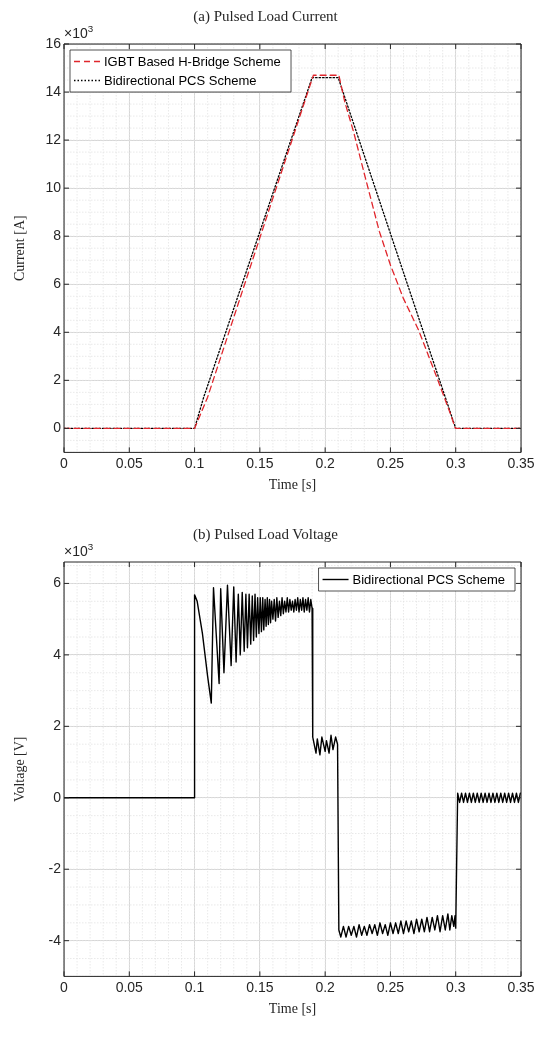 The width and height of the screenshot is (547, 1038). Describe the element at coordinates (20, 769) in the screenshot. I see `y-axis-title: Voltage [V]` at that location.